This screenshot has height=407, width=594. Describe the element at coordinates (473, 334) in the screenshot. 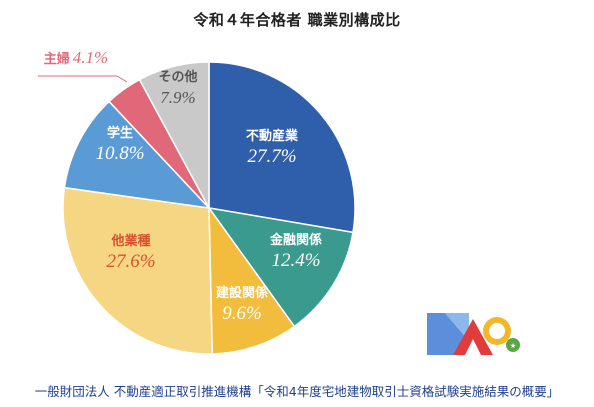

I see `site-logo: ★` at that location.